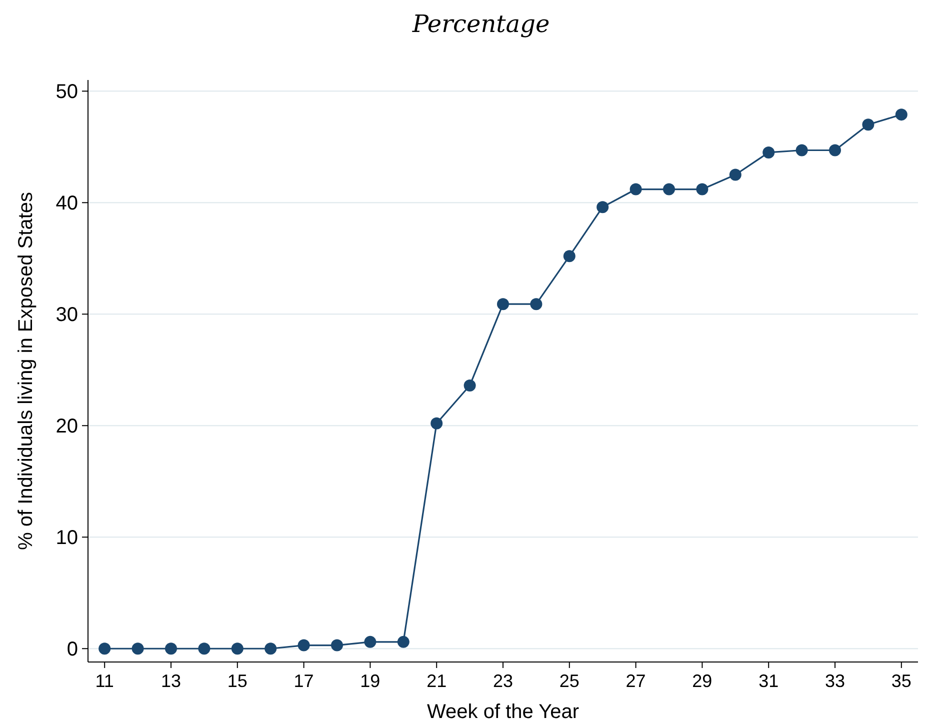  What do you see at coordinates (304, 681) in the screenshot?
I see `x-tick-label: 17` at bounding box center [304, 681].